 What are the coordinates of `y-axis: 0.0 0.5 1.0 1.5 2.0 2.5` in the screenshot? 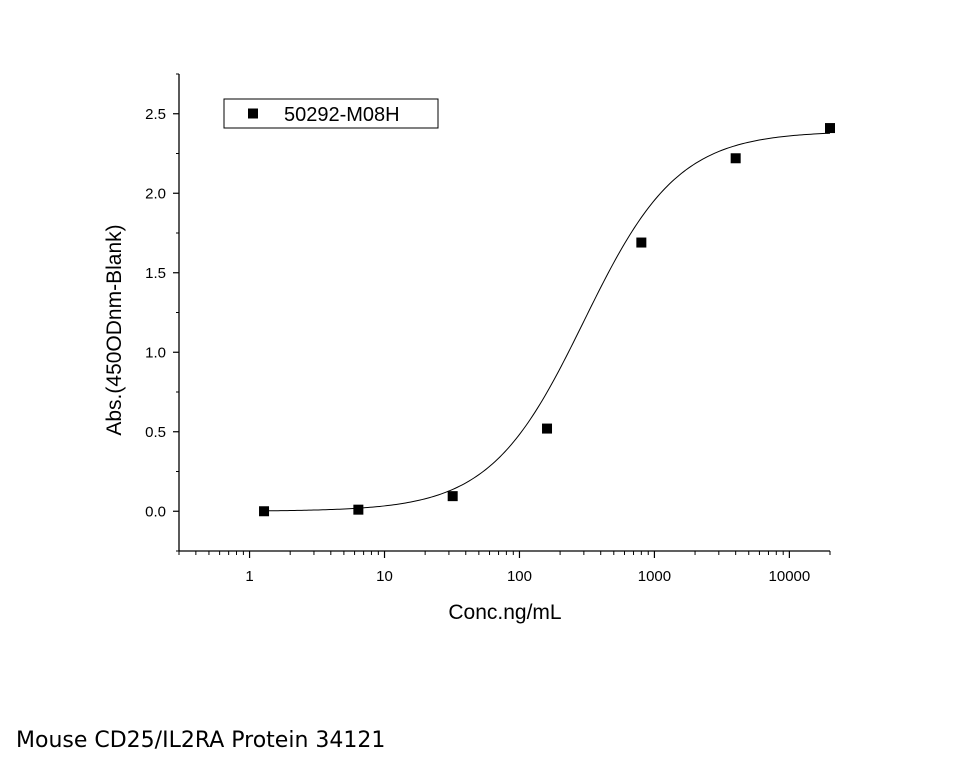 It's located at (162, 312).